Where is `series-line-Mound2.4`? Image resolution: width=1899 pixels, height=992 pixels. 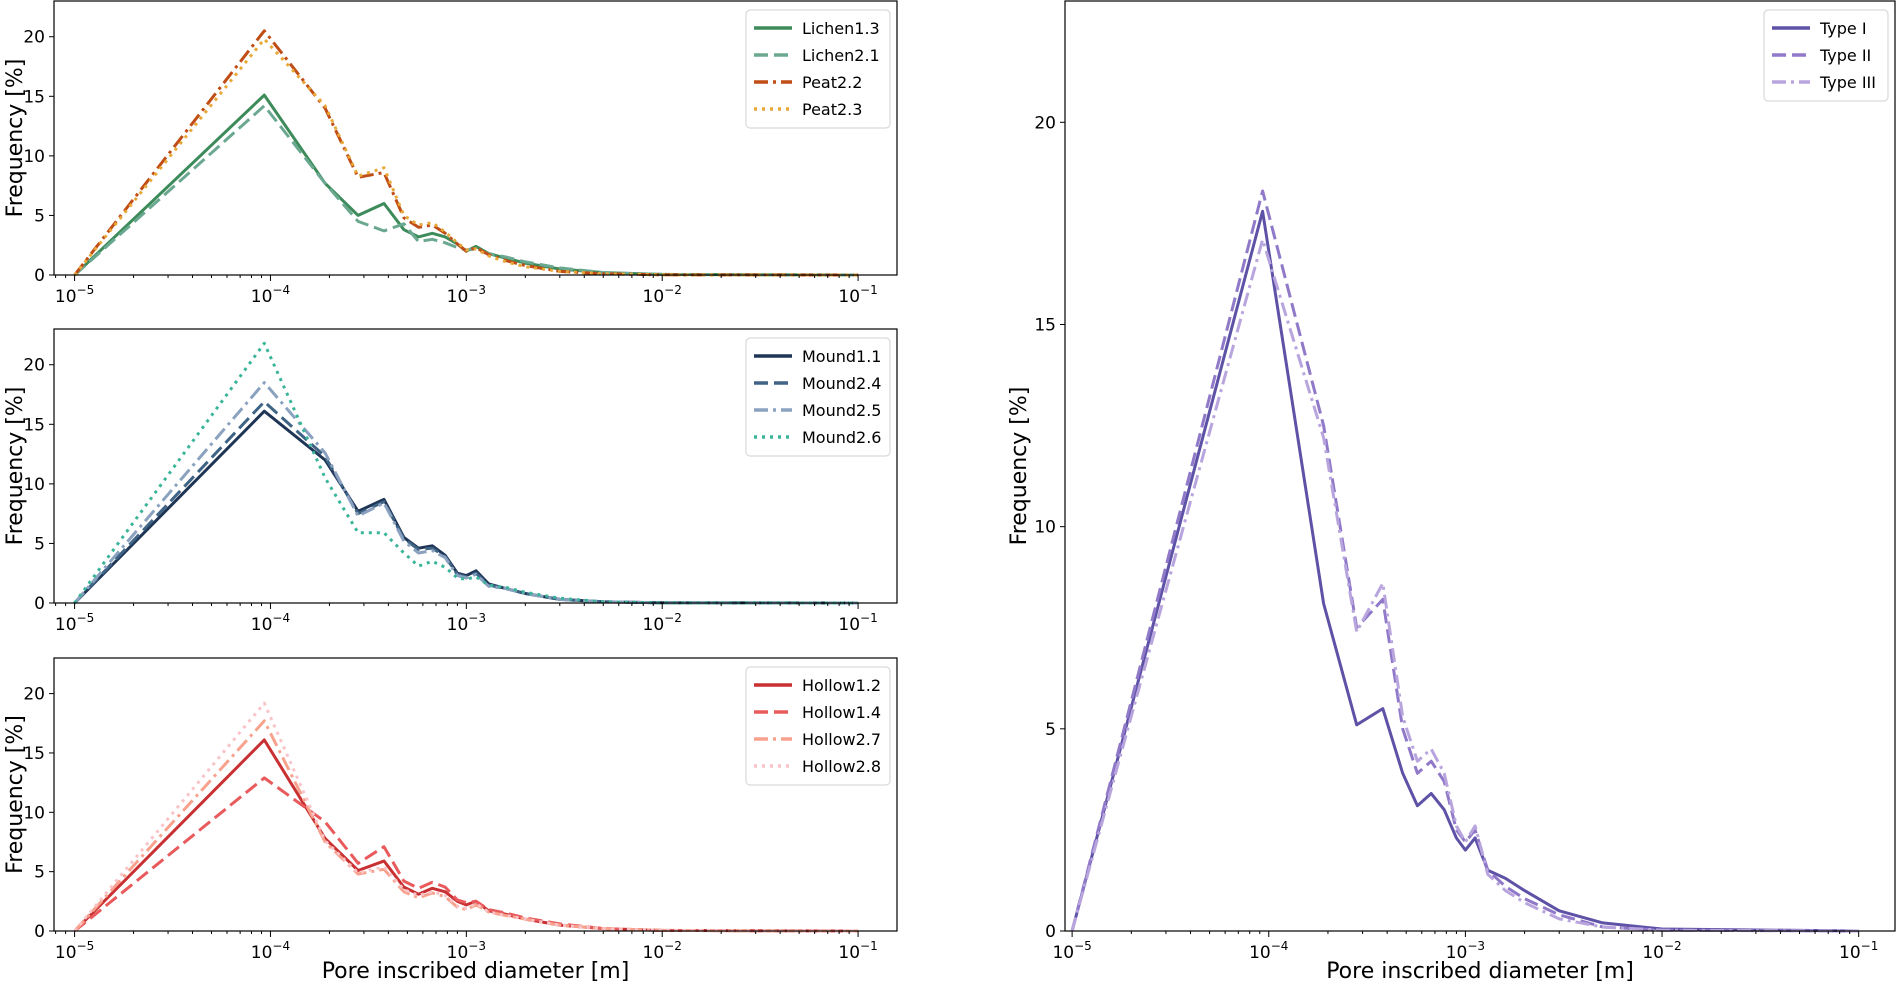
series-line-Mound2.4 is located at coordinates (466, 502).